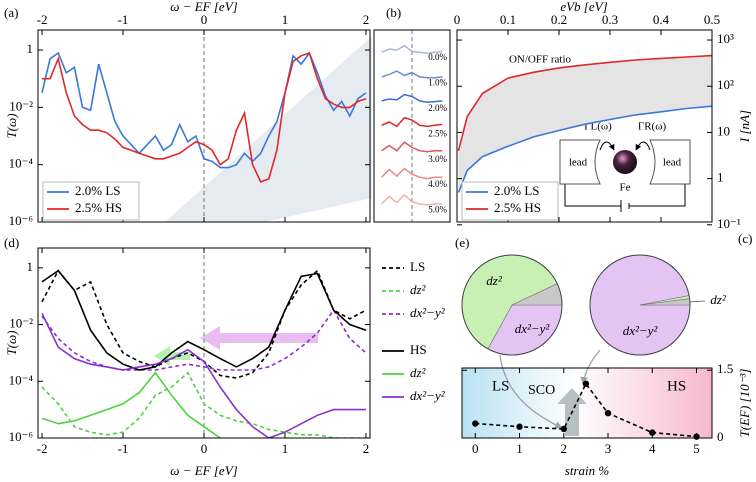 This screenshot has width=756, height=482. What do you see at coordinates (725, 84) in the screenshot?
I see `y-tick-label: 10²` at bounding box center [725, 84].